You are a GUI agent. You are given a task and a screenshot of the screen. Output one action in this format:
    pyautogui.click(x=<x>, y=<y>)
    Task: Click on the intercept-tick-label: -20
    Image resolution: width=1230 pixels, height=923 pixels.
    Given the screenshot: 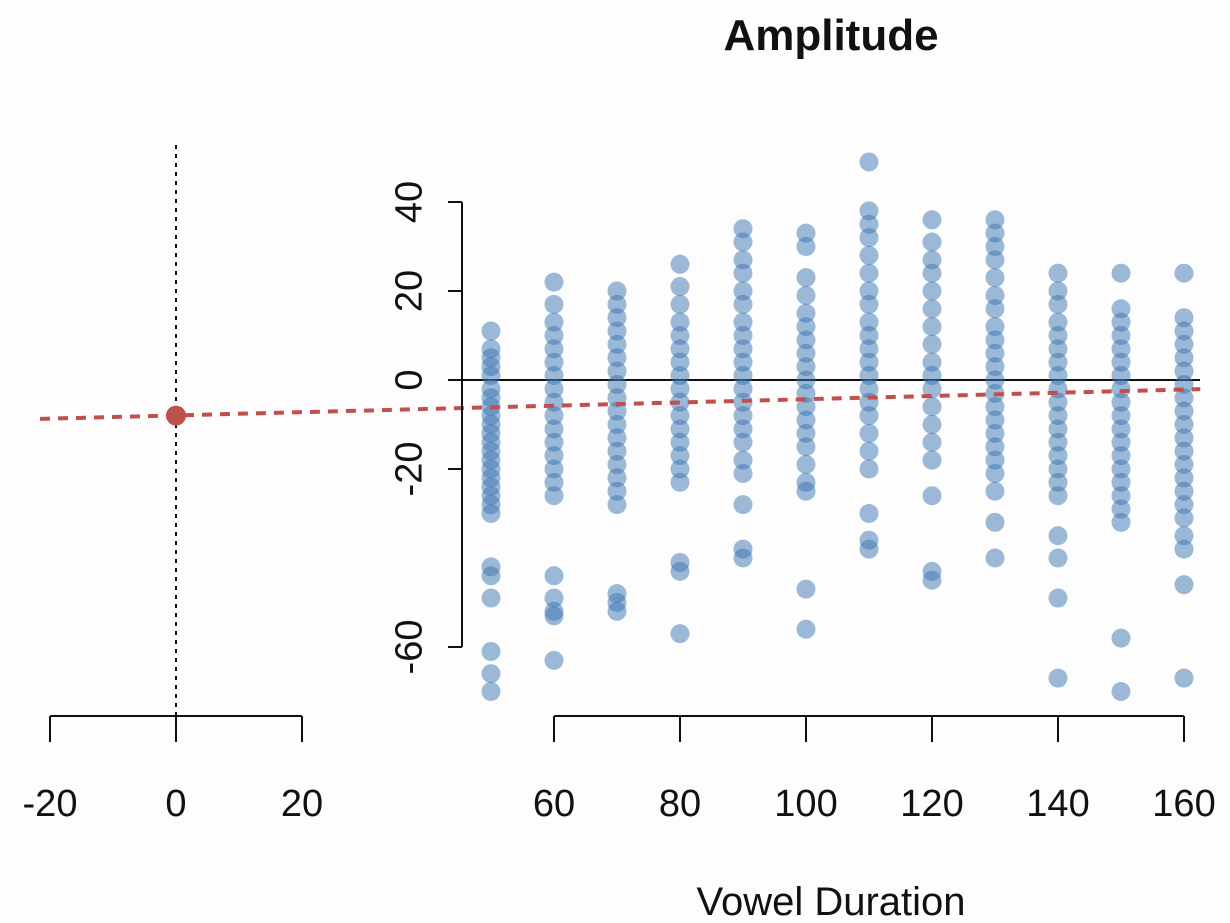 What is the action you would take?
    pyautogui.click(x=50, y=804)
    